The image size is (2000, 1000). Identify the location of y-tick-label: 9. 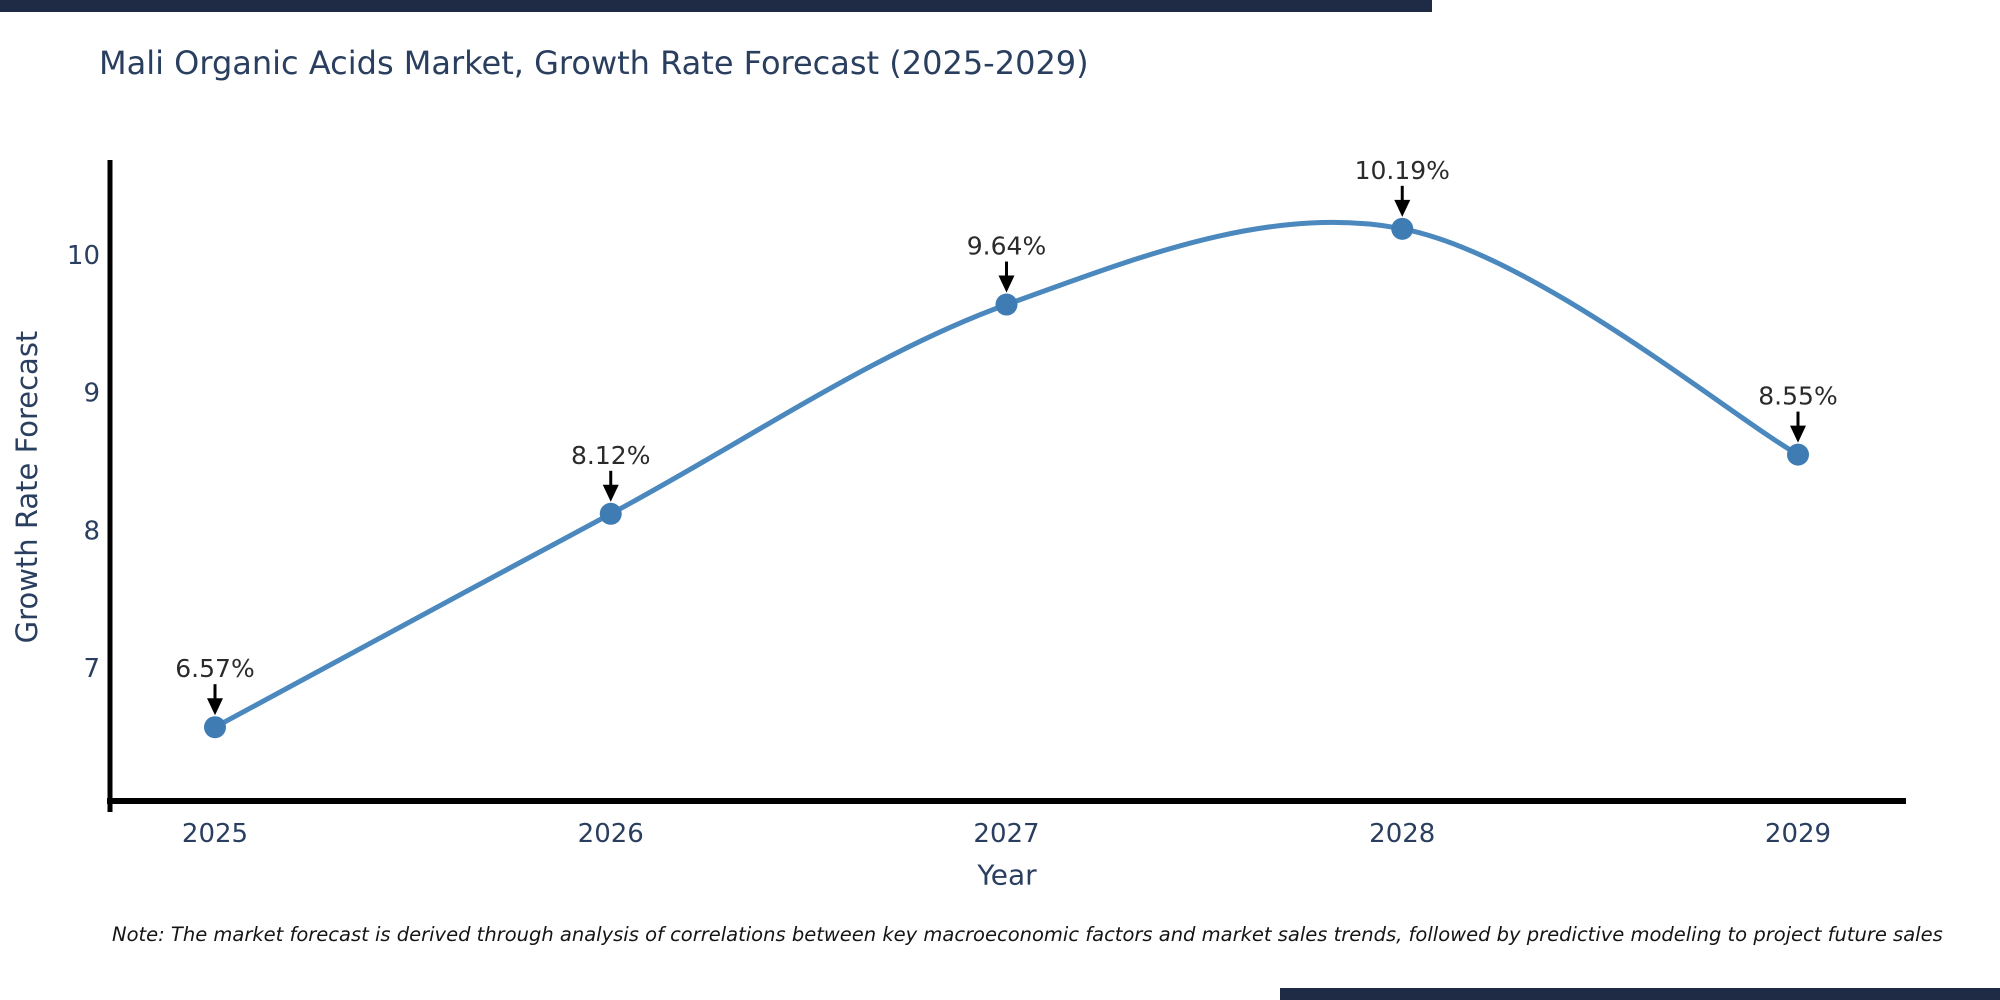
(91, 394).